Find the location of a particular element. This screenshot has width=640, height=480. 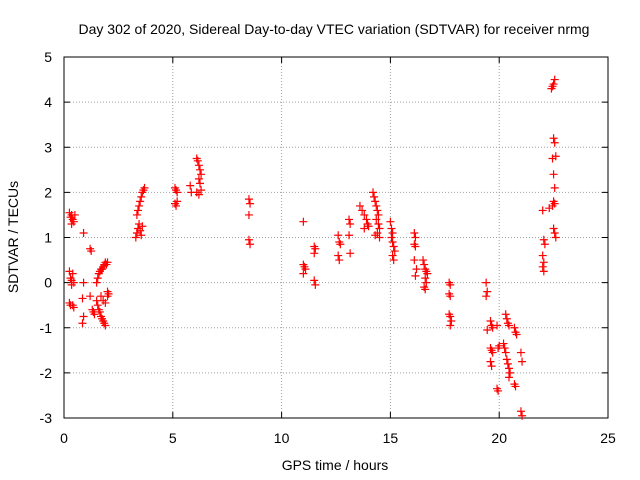

x-tick-label: 0 is located at coordinates (64, 438).